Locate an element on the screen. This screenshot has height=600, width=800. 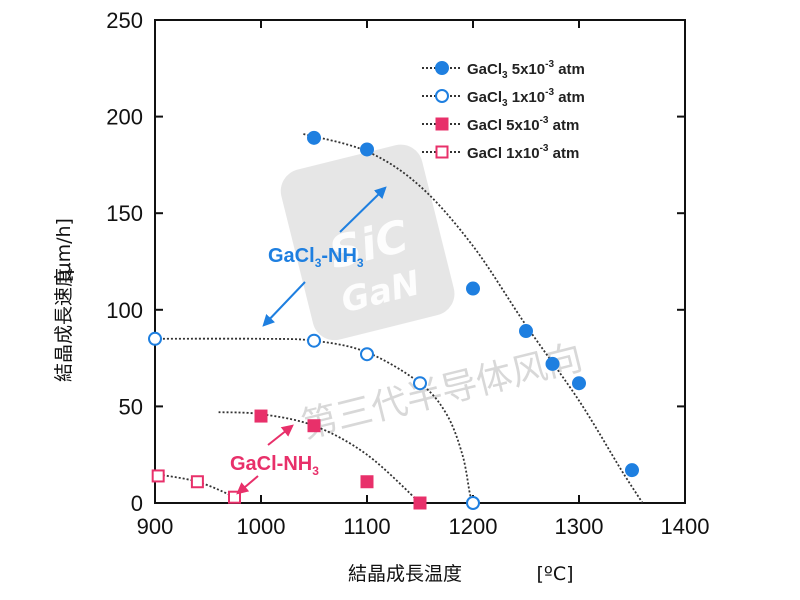
watermark-logo-box is located at coordinates (367, 242).